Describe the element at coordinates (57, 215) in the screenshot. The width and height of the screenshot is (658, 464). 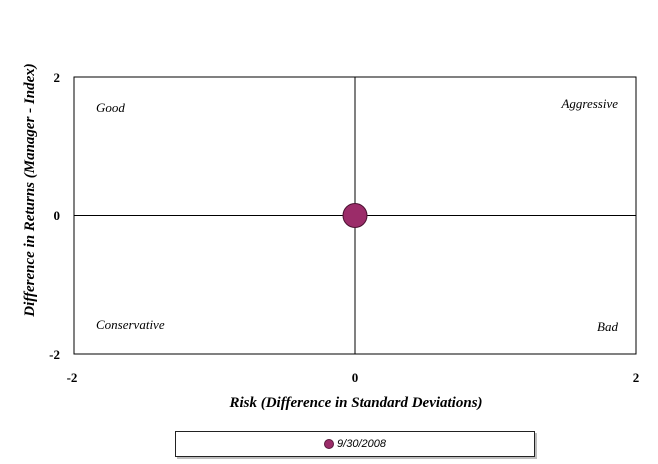
I see `y-tick-middle: 0` at that location.